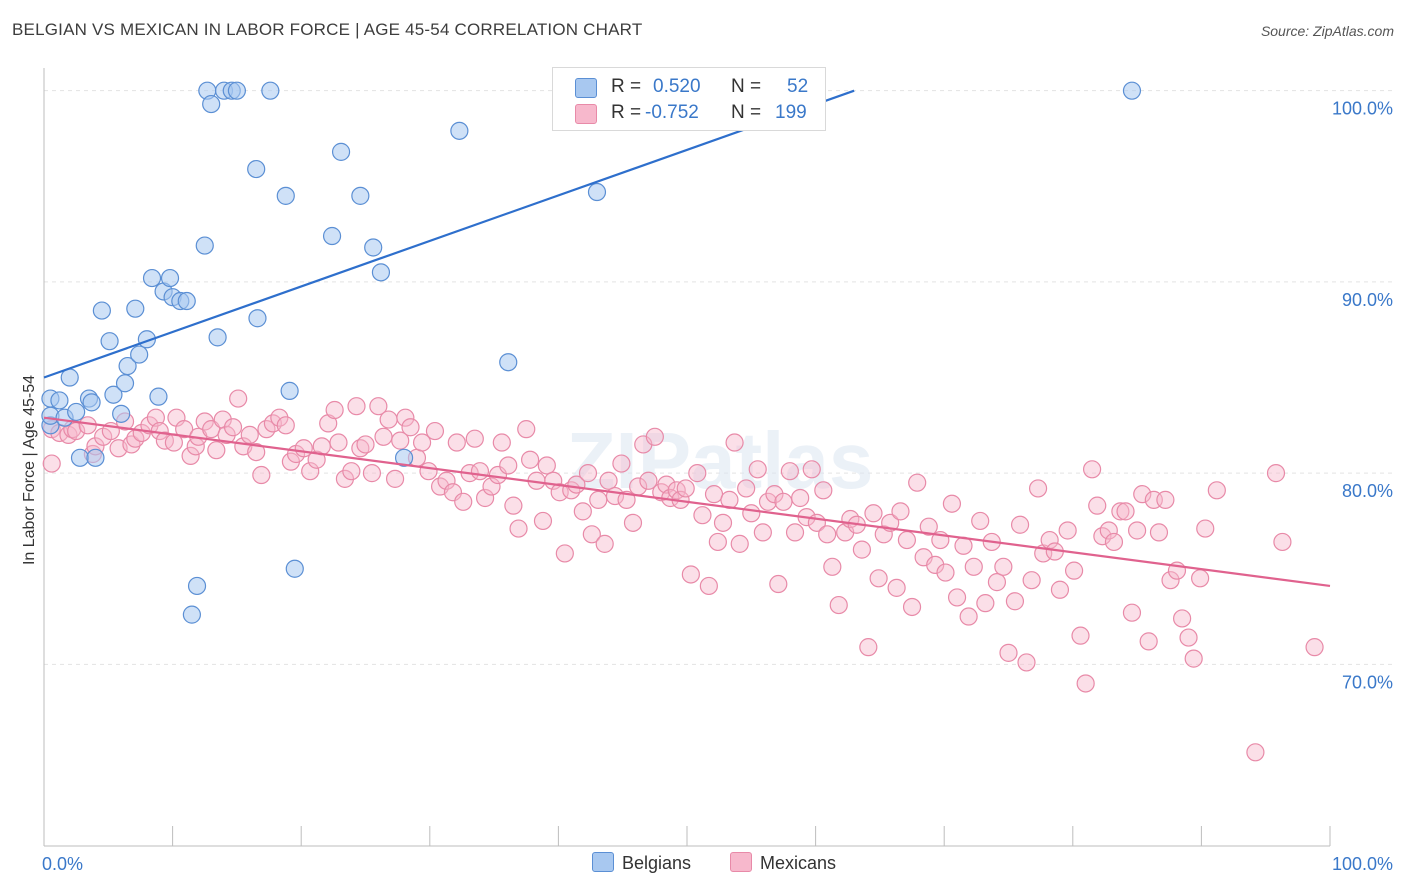  What do you see at coordinates (783, 864) in the screenshot?
I see `legend-item-mexicans: Mexicans` at bounding box center [783, 864].